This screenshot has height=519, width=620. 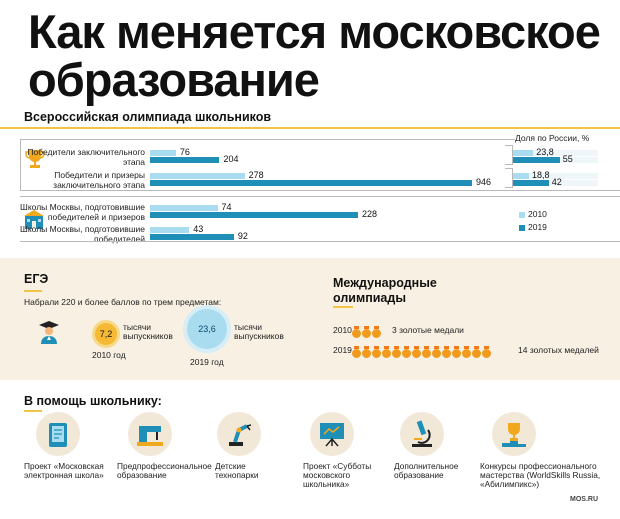 What do you see at coordinates (310, 128) in the screenshot?
I see `section-divider` at bounding box center [310, 128].